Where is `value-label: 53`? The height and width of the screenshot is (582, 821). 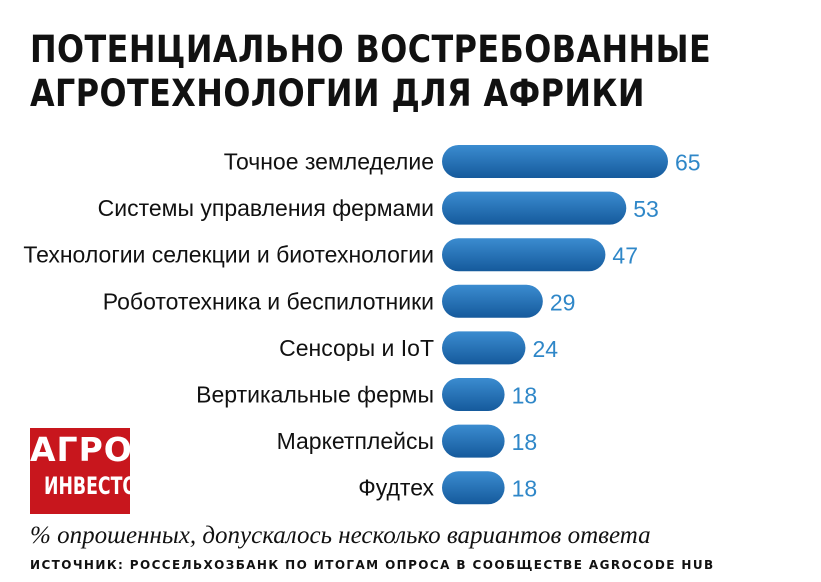 value-label: 53 is located at coordinates (646, 209).